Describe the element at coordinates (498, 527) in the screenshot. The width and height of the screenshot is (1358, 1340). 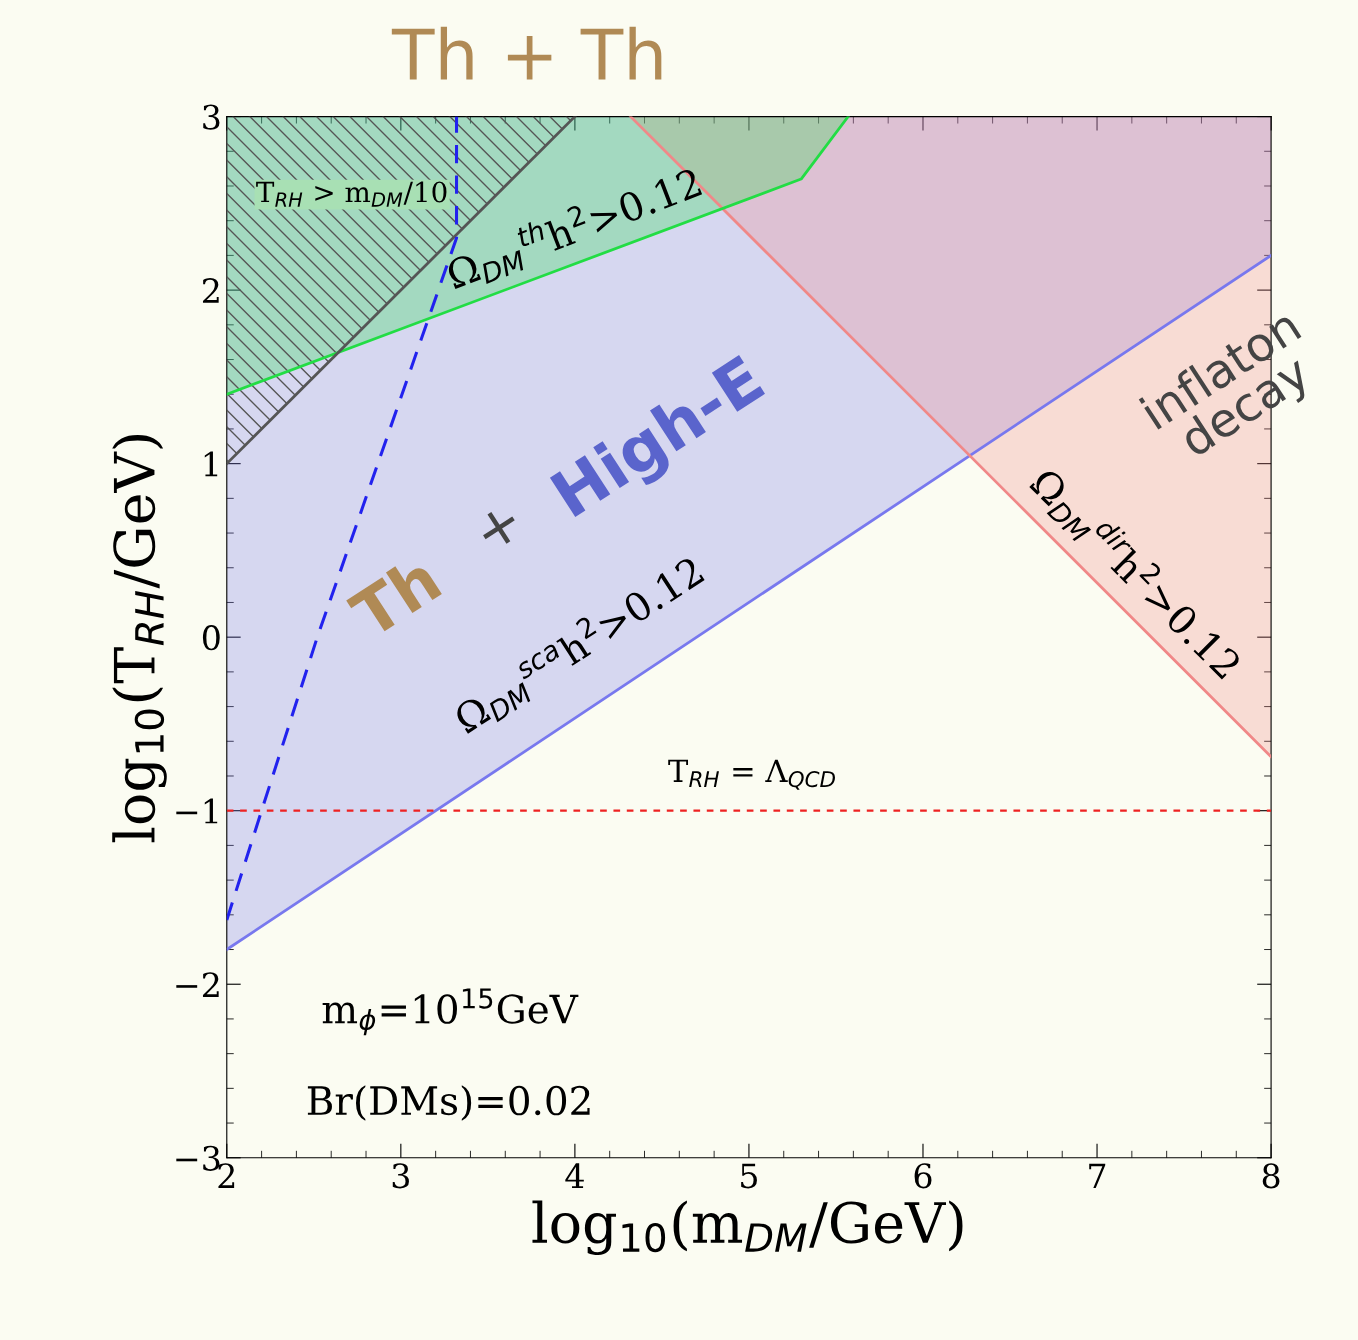
I see `annotation: +` at that location.